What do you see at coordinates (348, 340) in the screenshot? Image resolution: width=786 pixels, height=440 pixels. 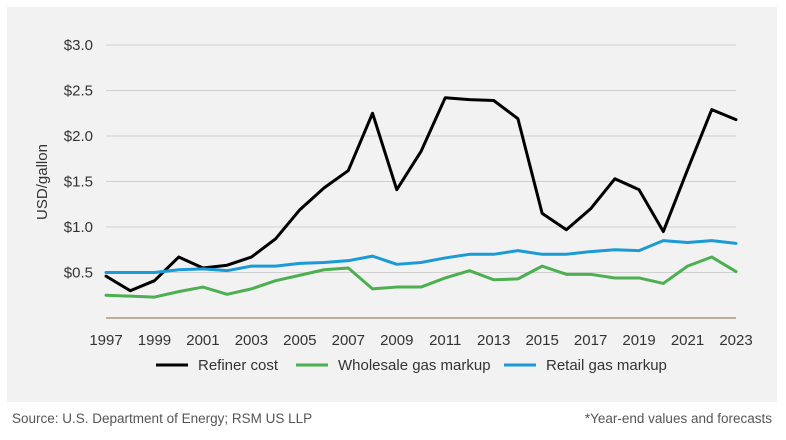 I see `x-tick-label: 2007` at bounding box center [348, 340].